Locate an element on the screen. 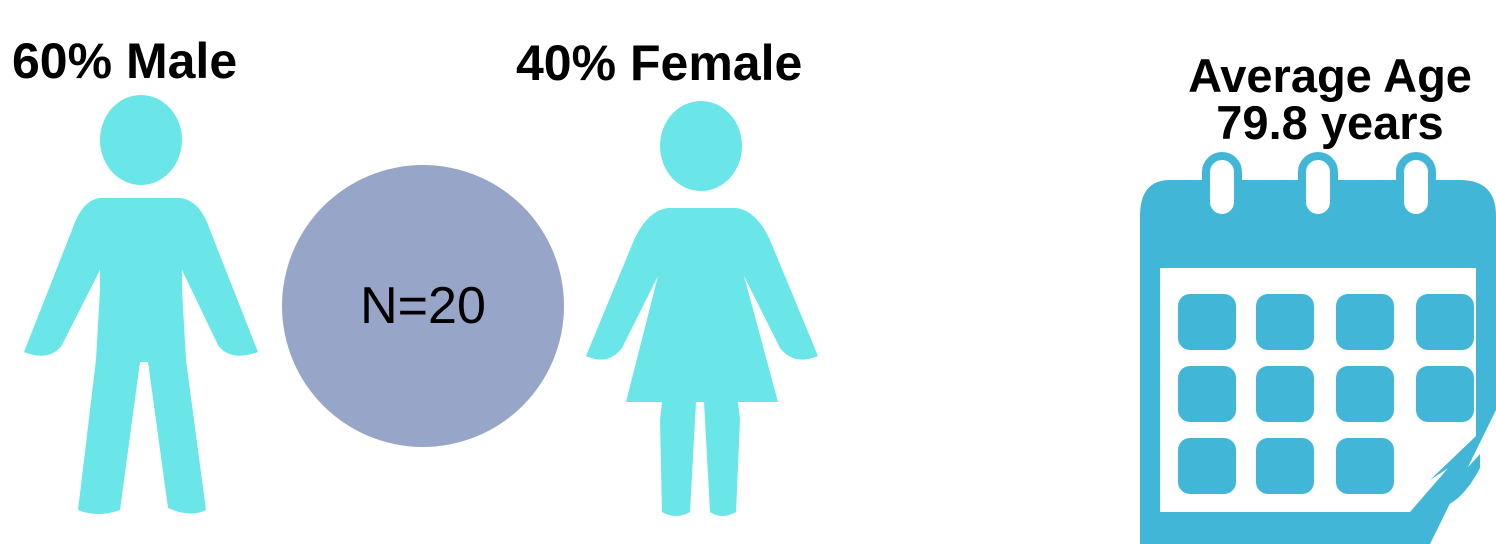 This screenshot has height=544, width=1496. average-age-label: Average Age 79.8 years is located at coordinates (1330, 99).